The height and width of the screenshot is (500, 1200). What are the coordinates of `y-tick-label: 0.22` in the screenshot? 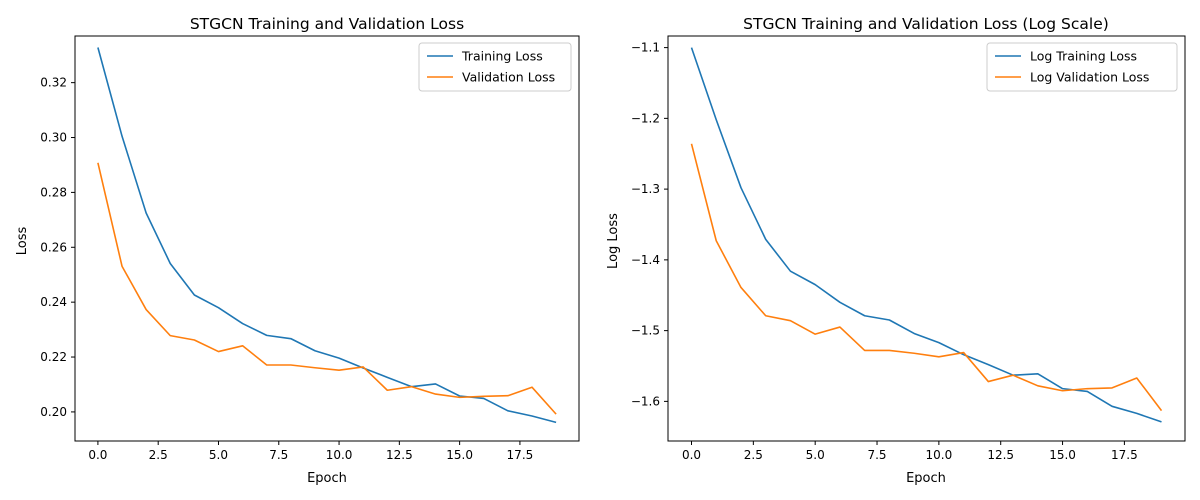 It's located at (53, 357).